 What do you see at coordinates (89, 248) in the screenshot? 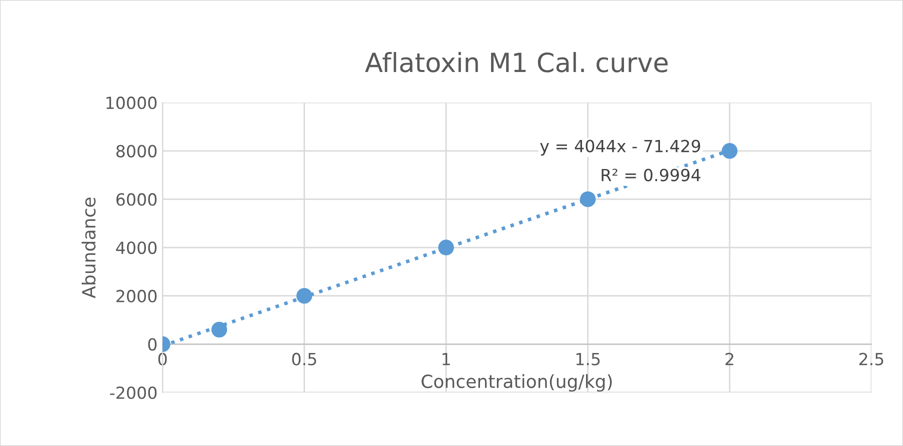
I see `y-axis-title: Abundance` at bounding box center [89, 248].